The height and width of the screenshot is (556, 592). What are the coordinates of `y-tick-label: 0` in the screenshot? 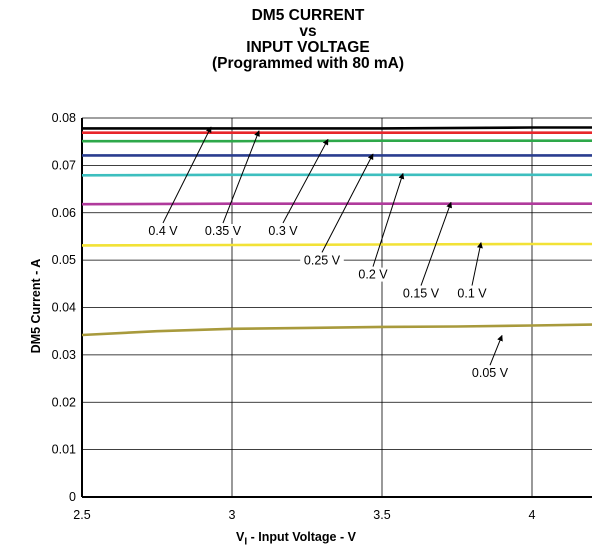 It's located at (72, 497).